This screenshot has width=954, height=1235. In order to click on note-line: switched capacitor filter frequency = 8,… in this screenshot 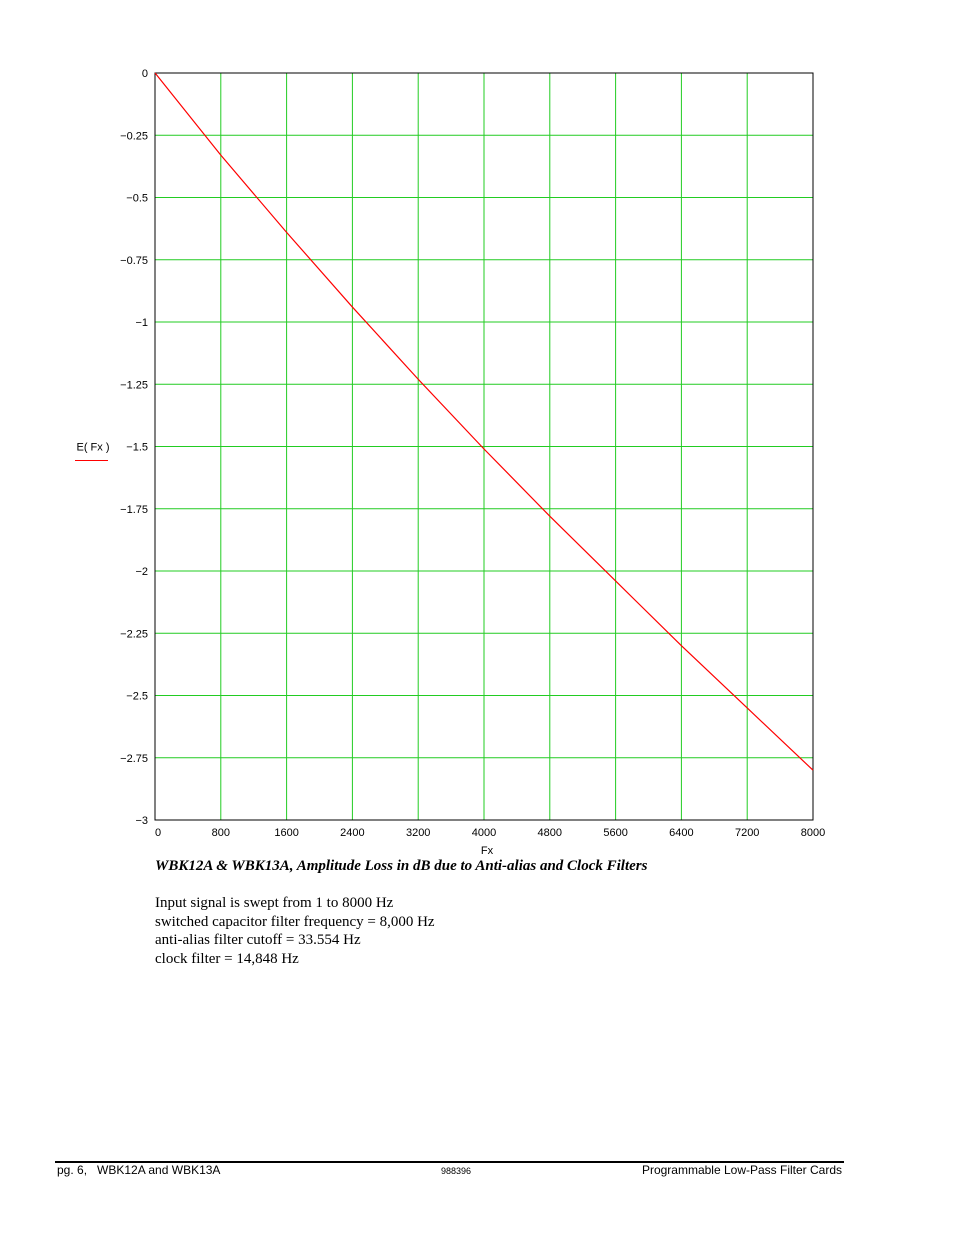, I will do `click(295, 921)`.